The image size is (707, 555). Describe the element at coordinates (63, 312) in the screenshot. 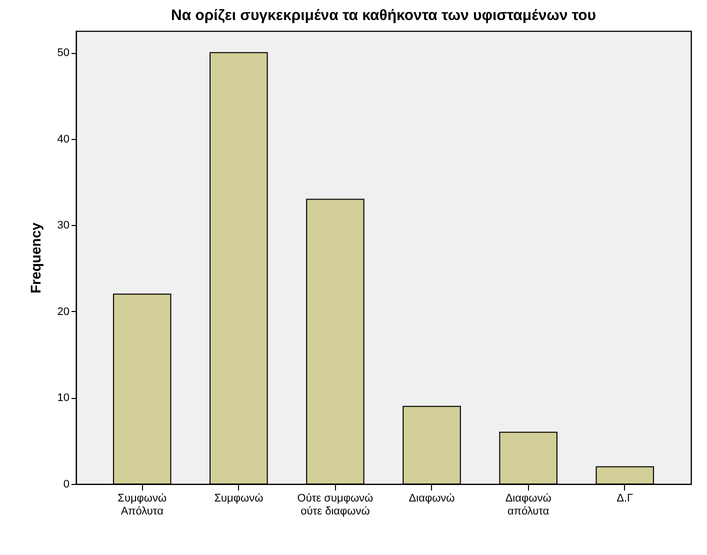

I see `y-tick-label: 20` at that location.